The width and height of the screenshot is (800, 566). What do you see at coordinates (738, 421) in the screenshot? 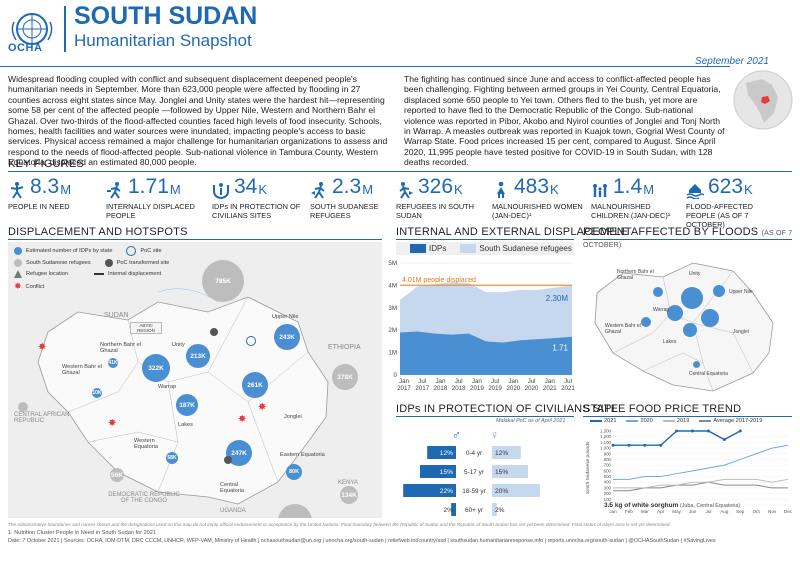
I see `legend-avg-label: Average 2017-2019` at bounding box center [738, 421].